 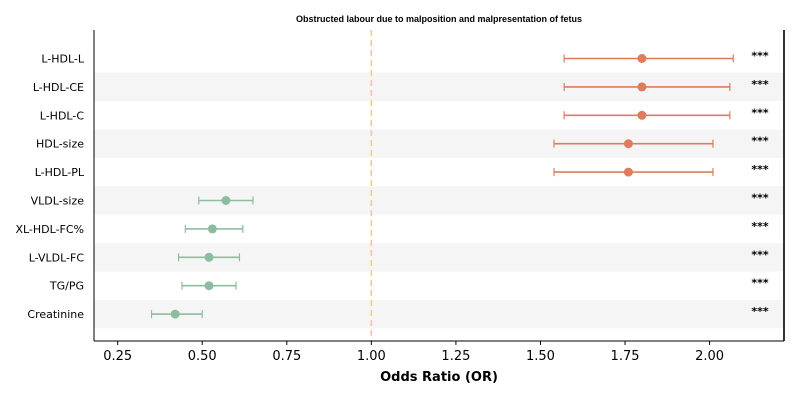 I want to click on row-label: XL-HDL-FC%, so click(x=49, y=229).